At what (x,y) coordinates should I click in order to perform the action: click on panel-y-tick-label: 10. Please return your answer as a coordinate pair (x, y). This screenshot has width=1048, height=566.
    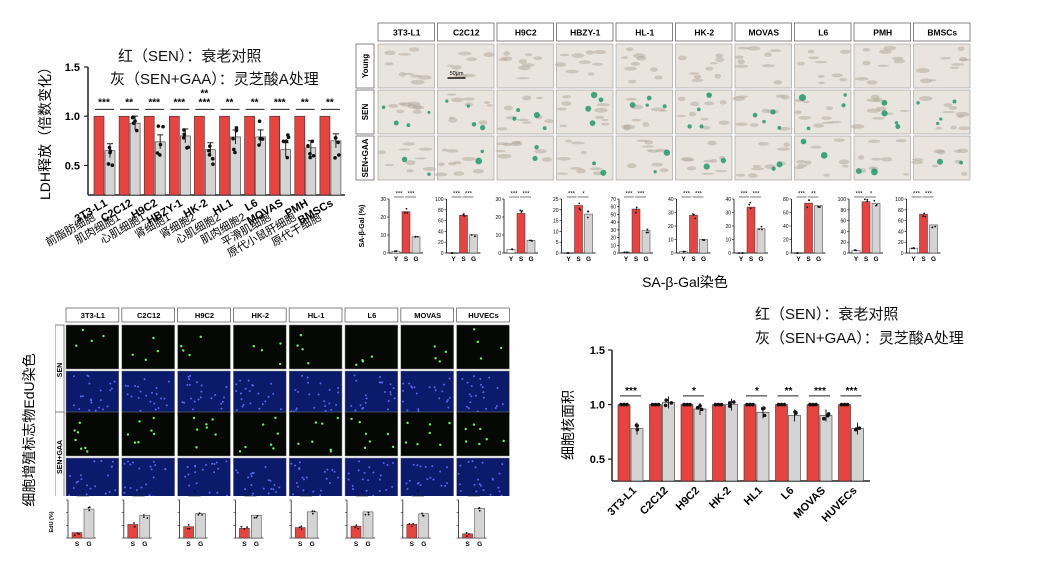
    Looking at the image, I should click on (498, 236).